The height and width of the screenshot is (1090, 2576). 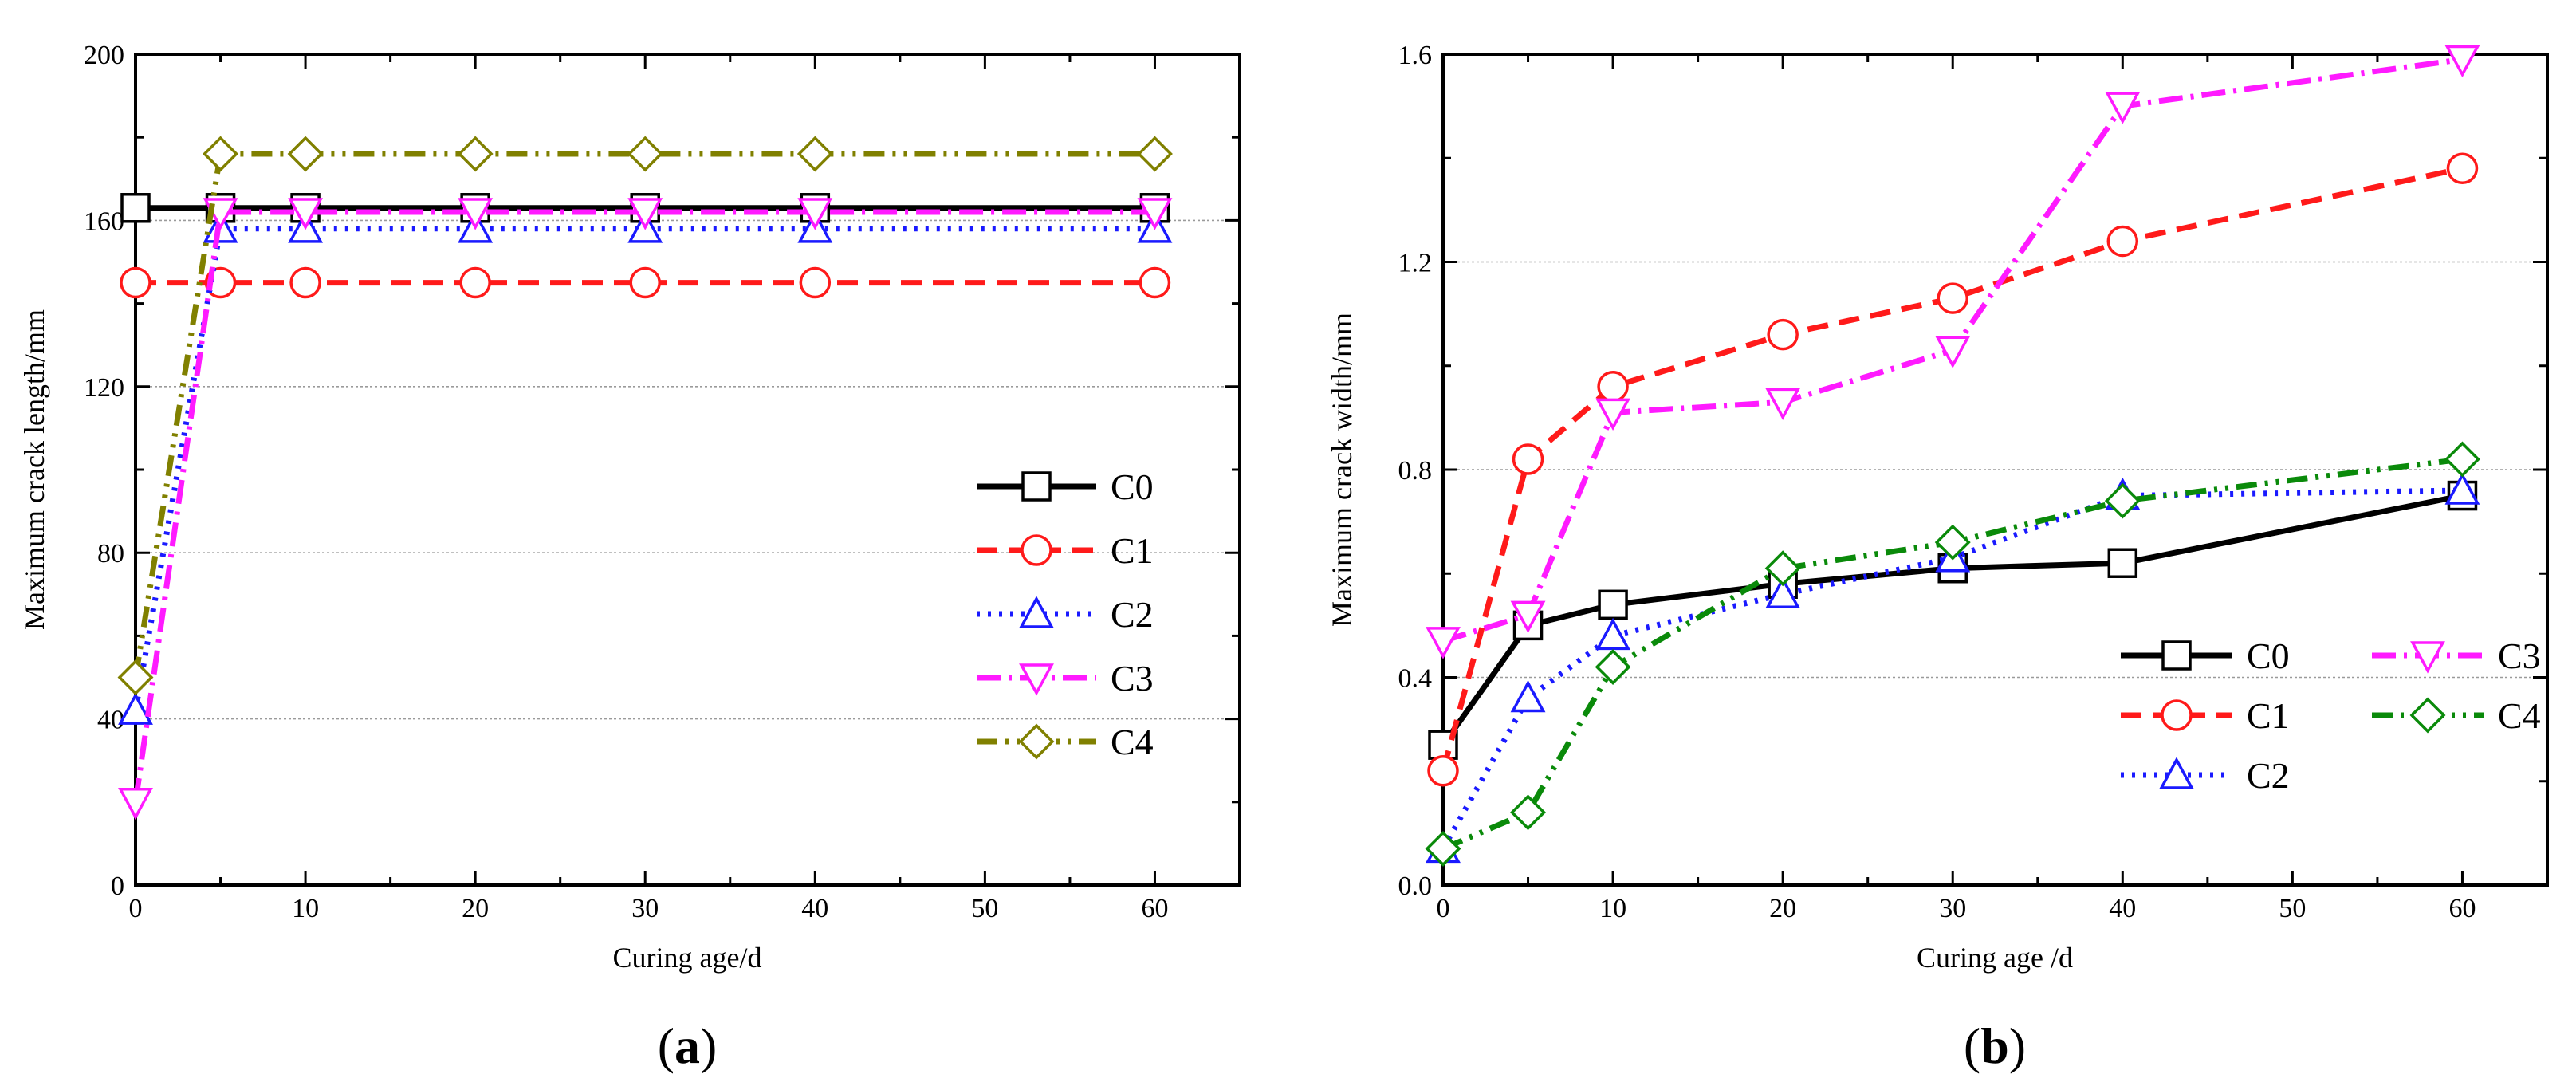 What do you see at coordinates (1066, 614) in the screenshot?
I see `legend-a: C0 C1 C2 C3 C4` at bounding box center [1066, 614].